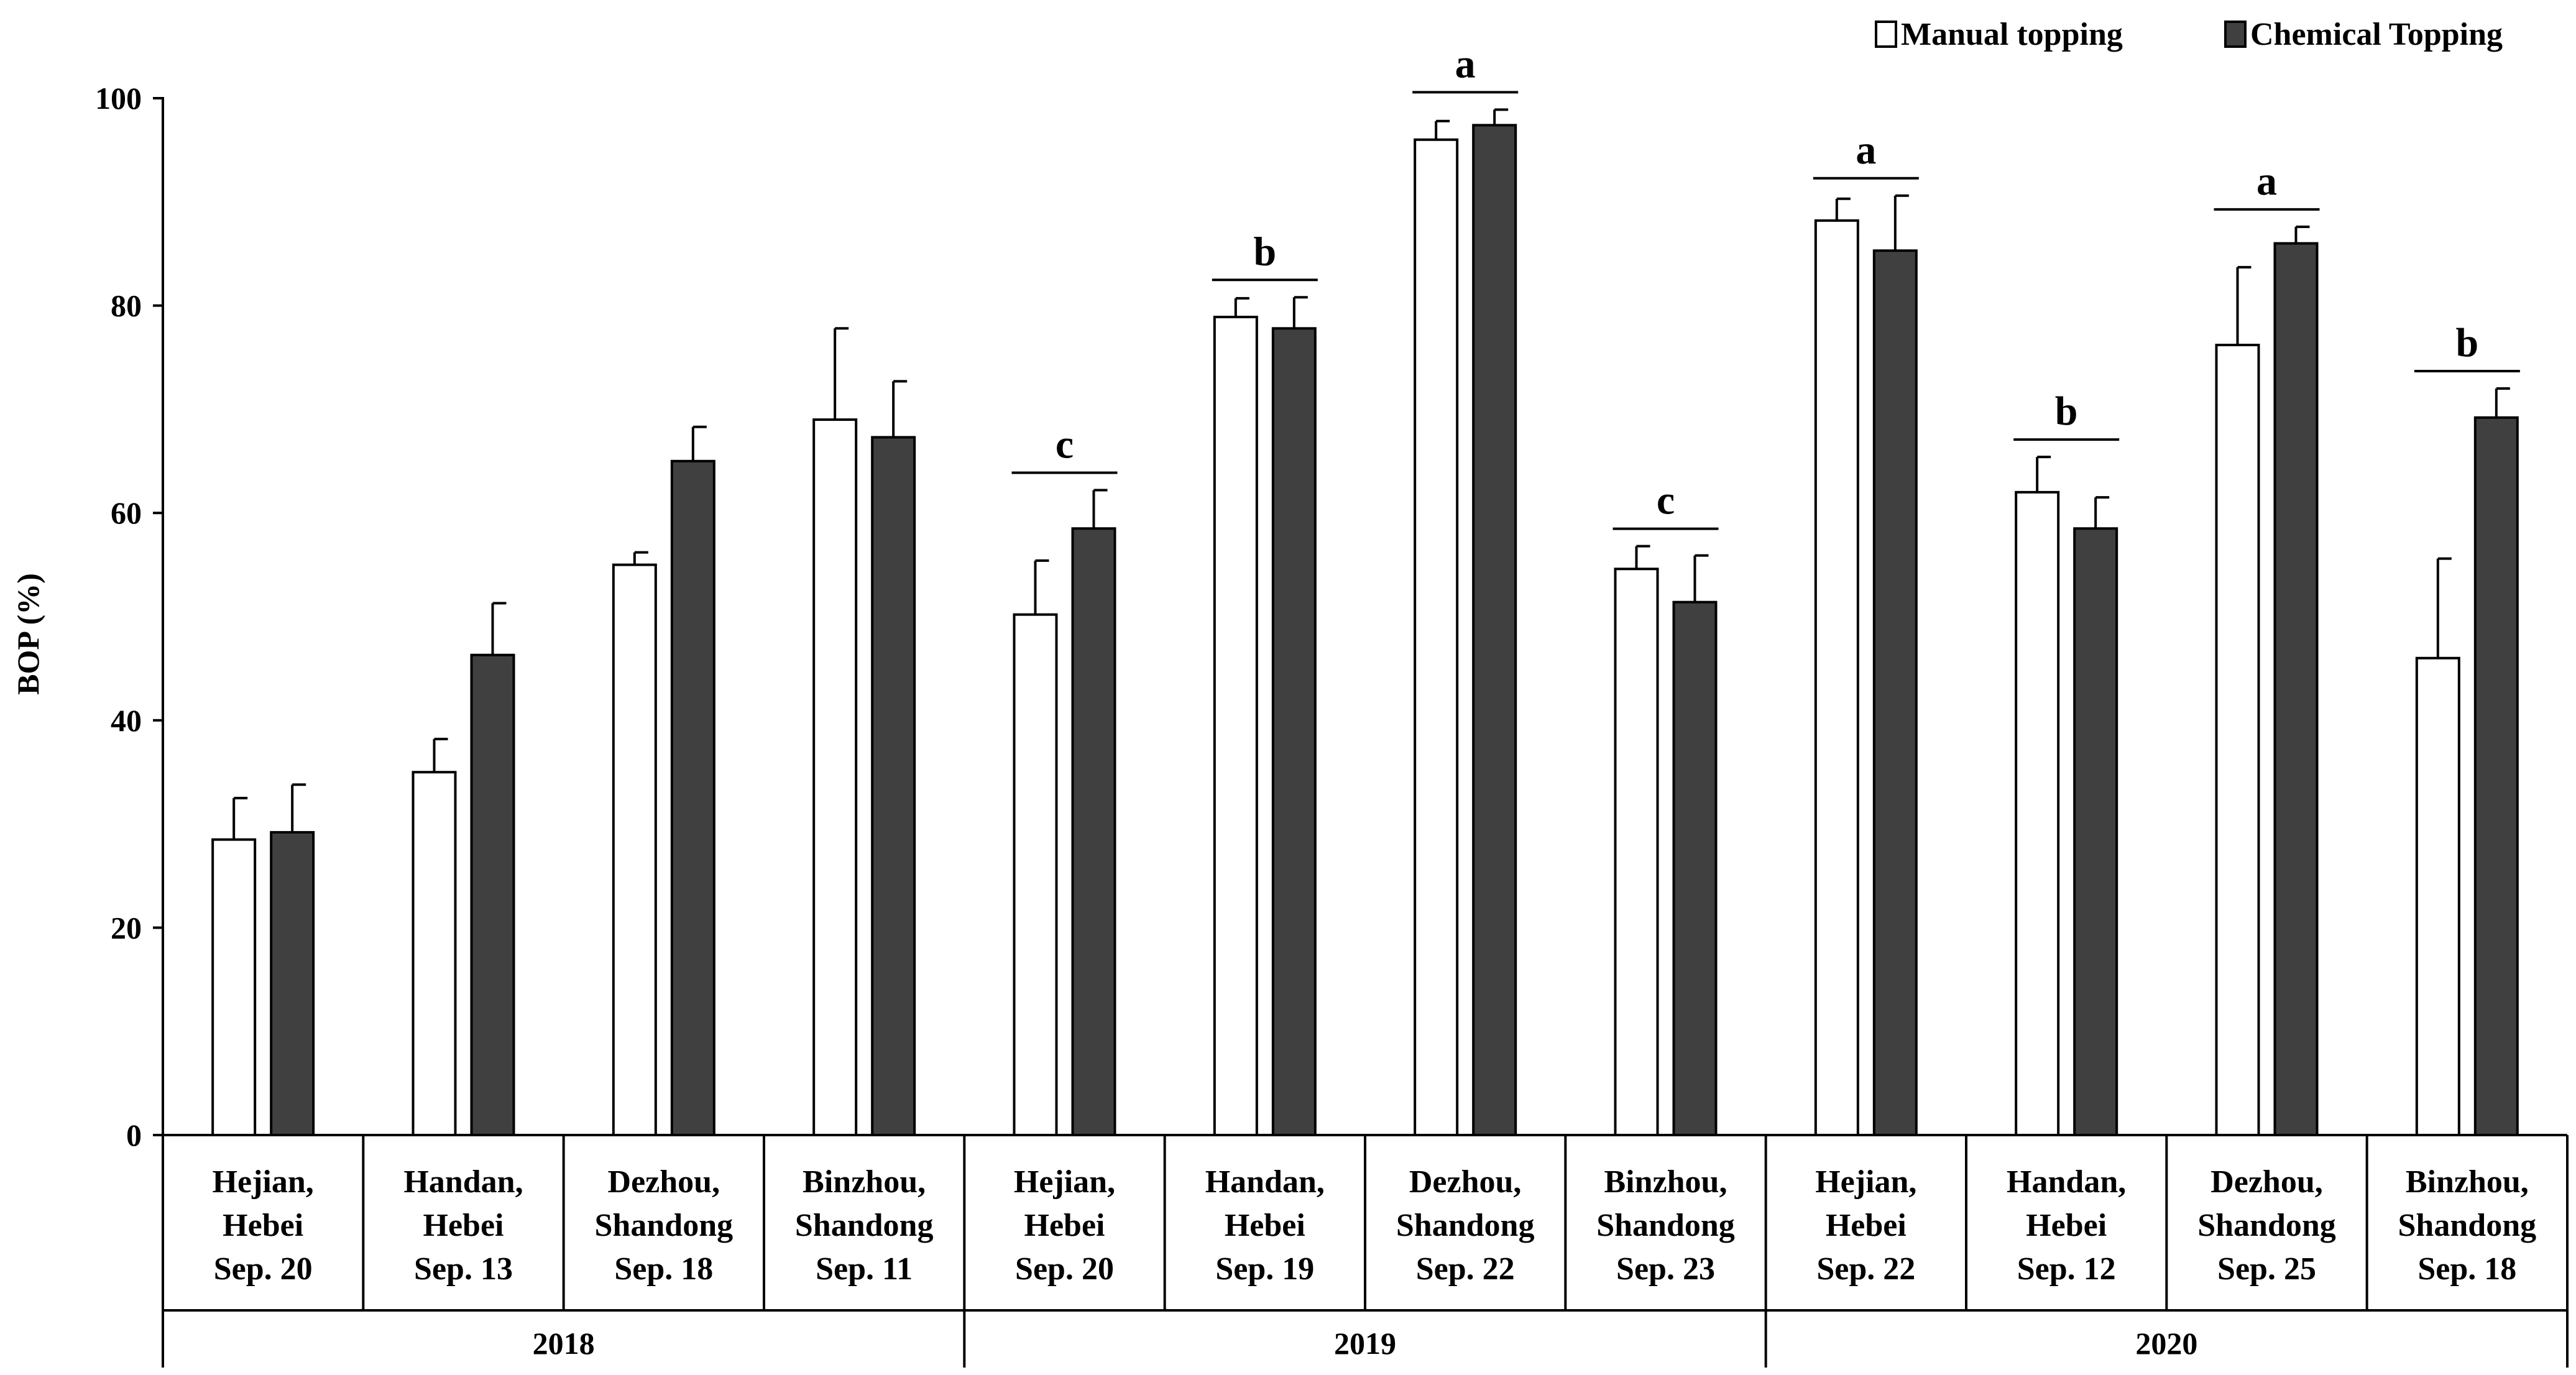  What do you see at coordinates (28, 634) in the screenshot?
I see `y-axis-label: BOP (%)` at bounding box center [28, 634].